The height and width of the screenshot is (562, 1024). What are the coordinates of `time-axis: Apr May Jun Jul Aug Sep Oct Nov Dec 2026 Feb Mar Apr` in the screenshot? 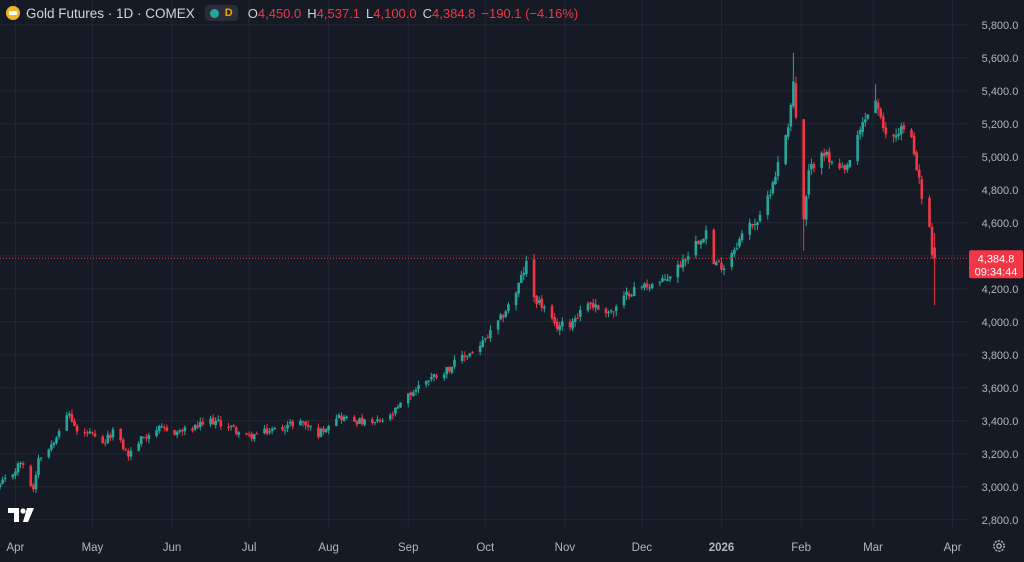 It's located at (483, 548).